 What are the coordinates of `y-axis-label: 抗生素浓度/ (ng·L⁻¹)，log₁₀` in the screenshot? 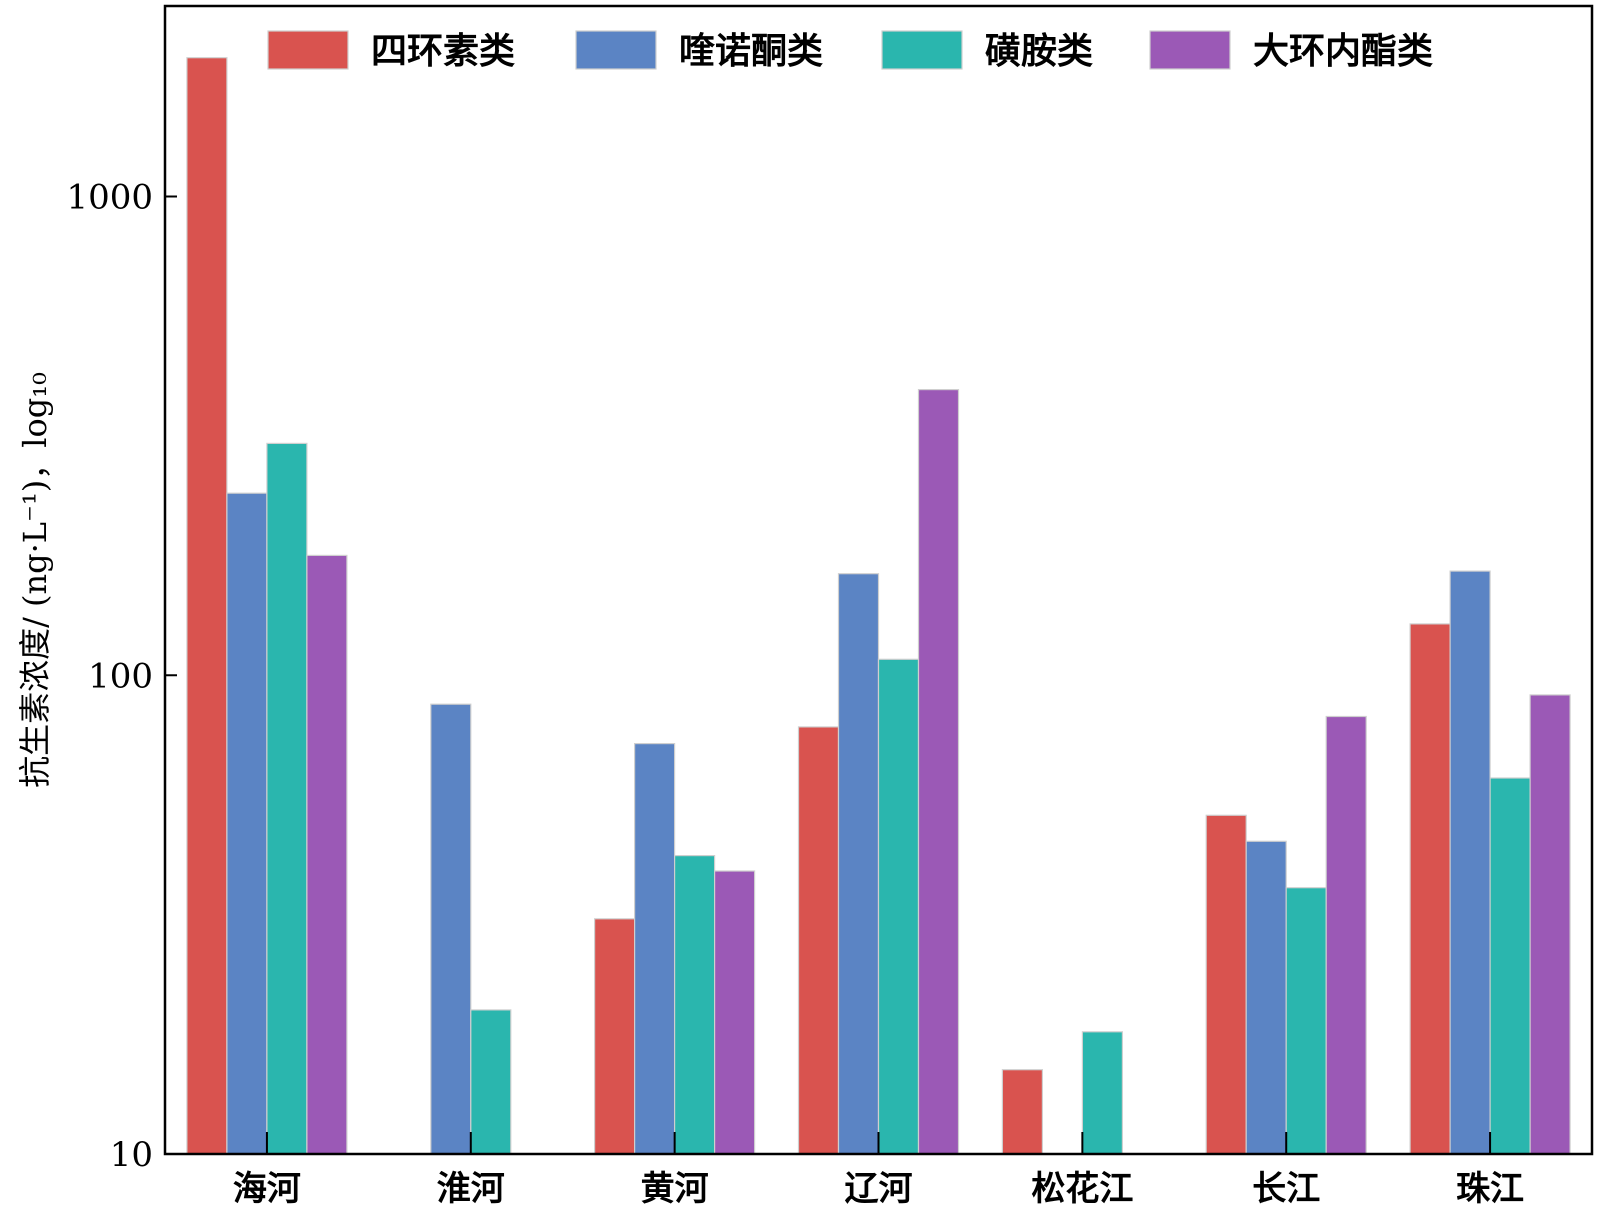 It's located at (35, 580).